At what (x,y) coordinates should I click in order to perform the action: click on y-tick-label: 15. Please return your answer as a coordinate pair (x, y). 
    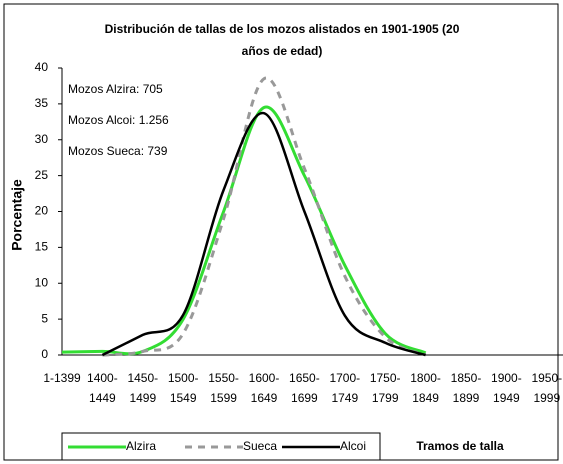
    Looking at the image, I should click on (42, 247).